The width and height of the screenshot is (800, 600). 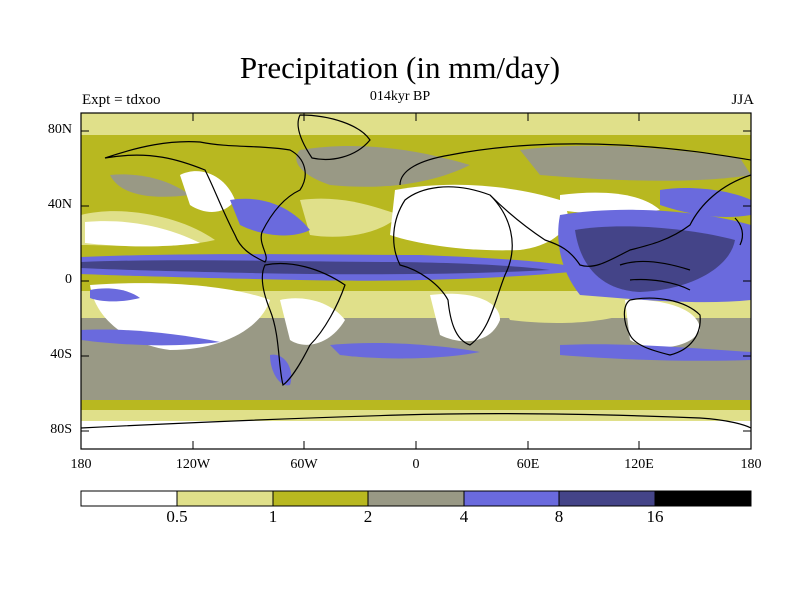 What do you see at coordinates (177, 516) in the screenshot?
I see `colorbar-label-0-5: 0.5` at bounding box center [177, 516].